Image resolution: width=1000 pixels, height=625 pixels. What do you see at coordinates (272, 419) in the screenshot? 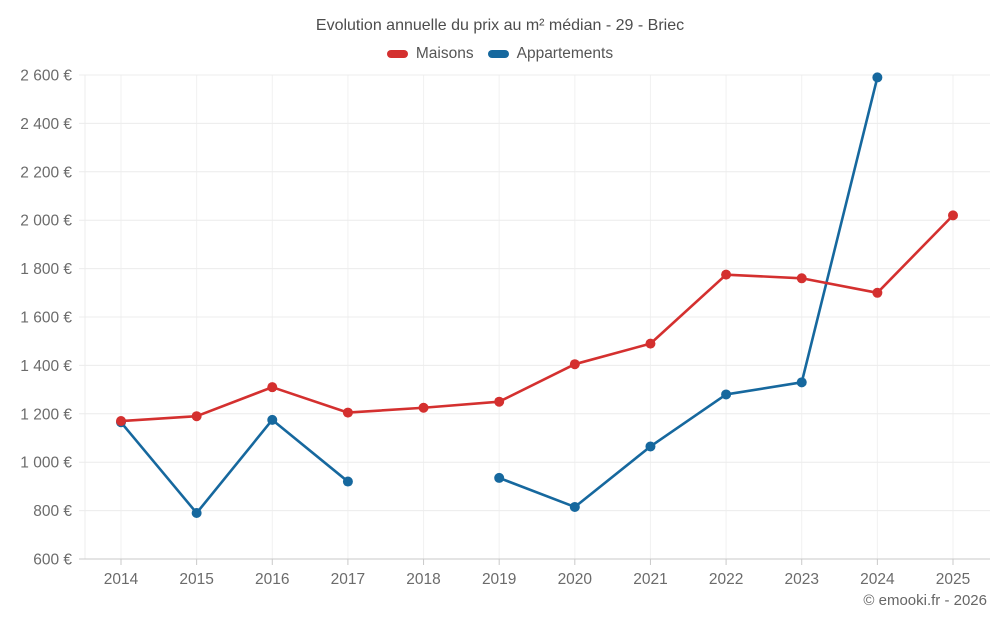
I see `appartements-point: Appartements 2016: 1 175 €` at bounding box center [272, 419].